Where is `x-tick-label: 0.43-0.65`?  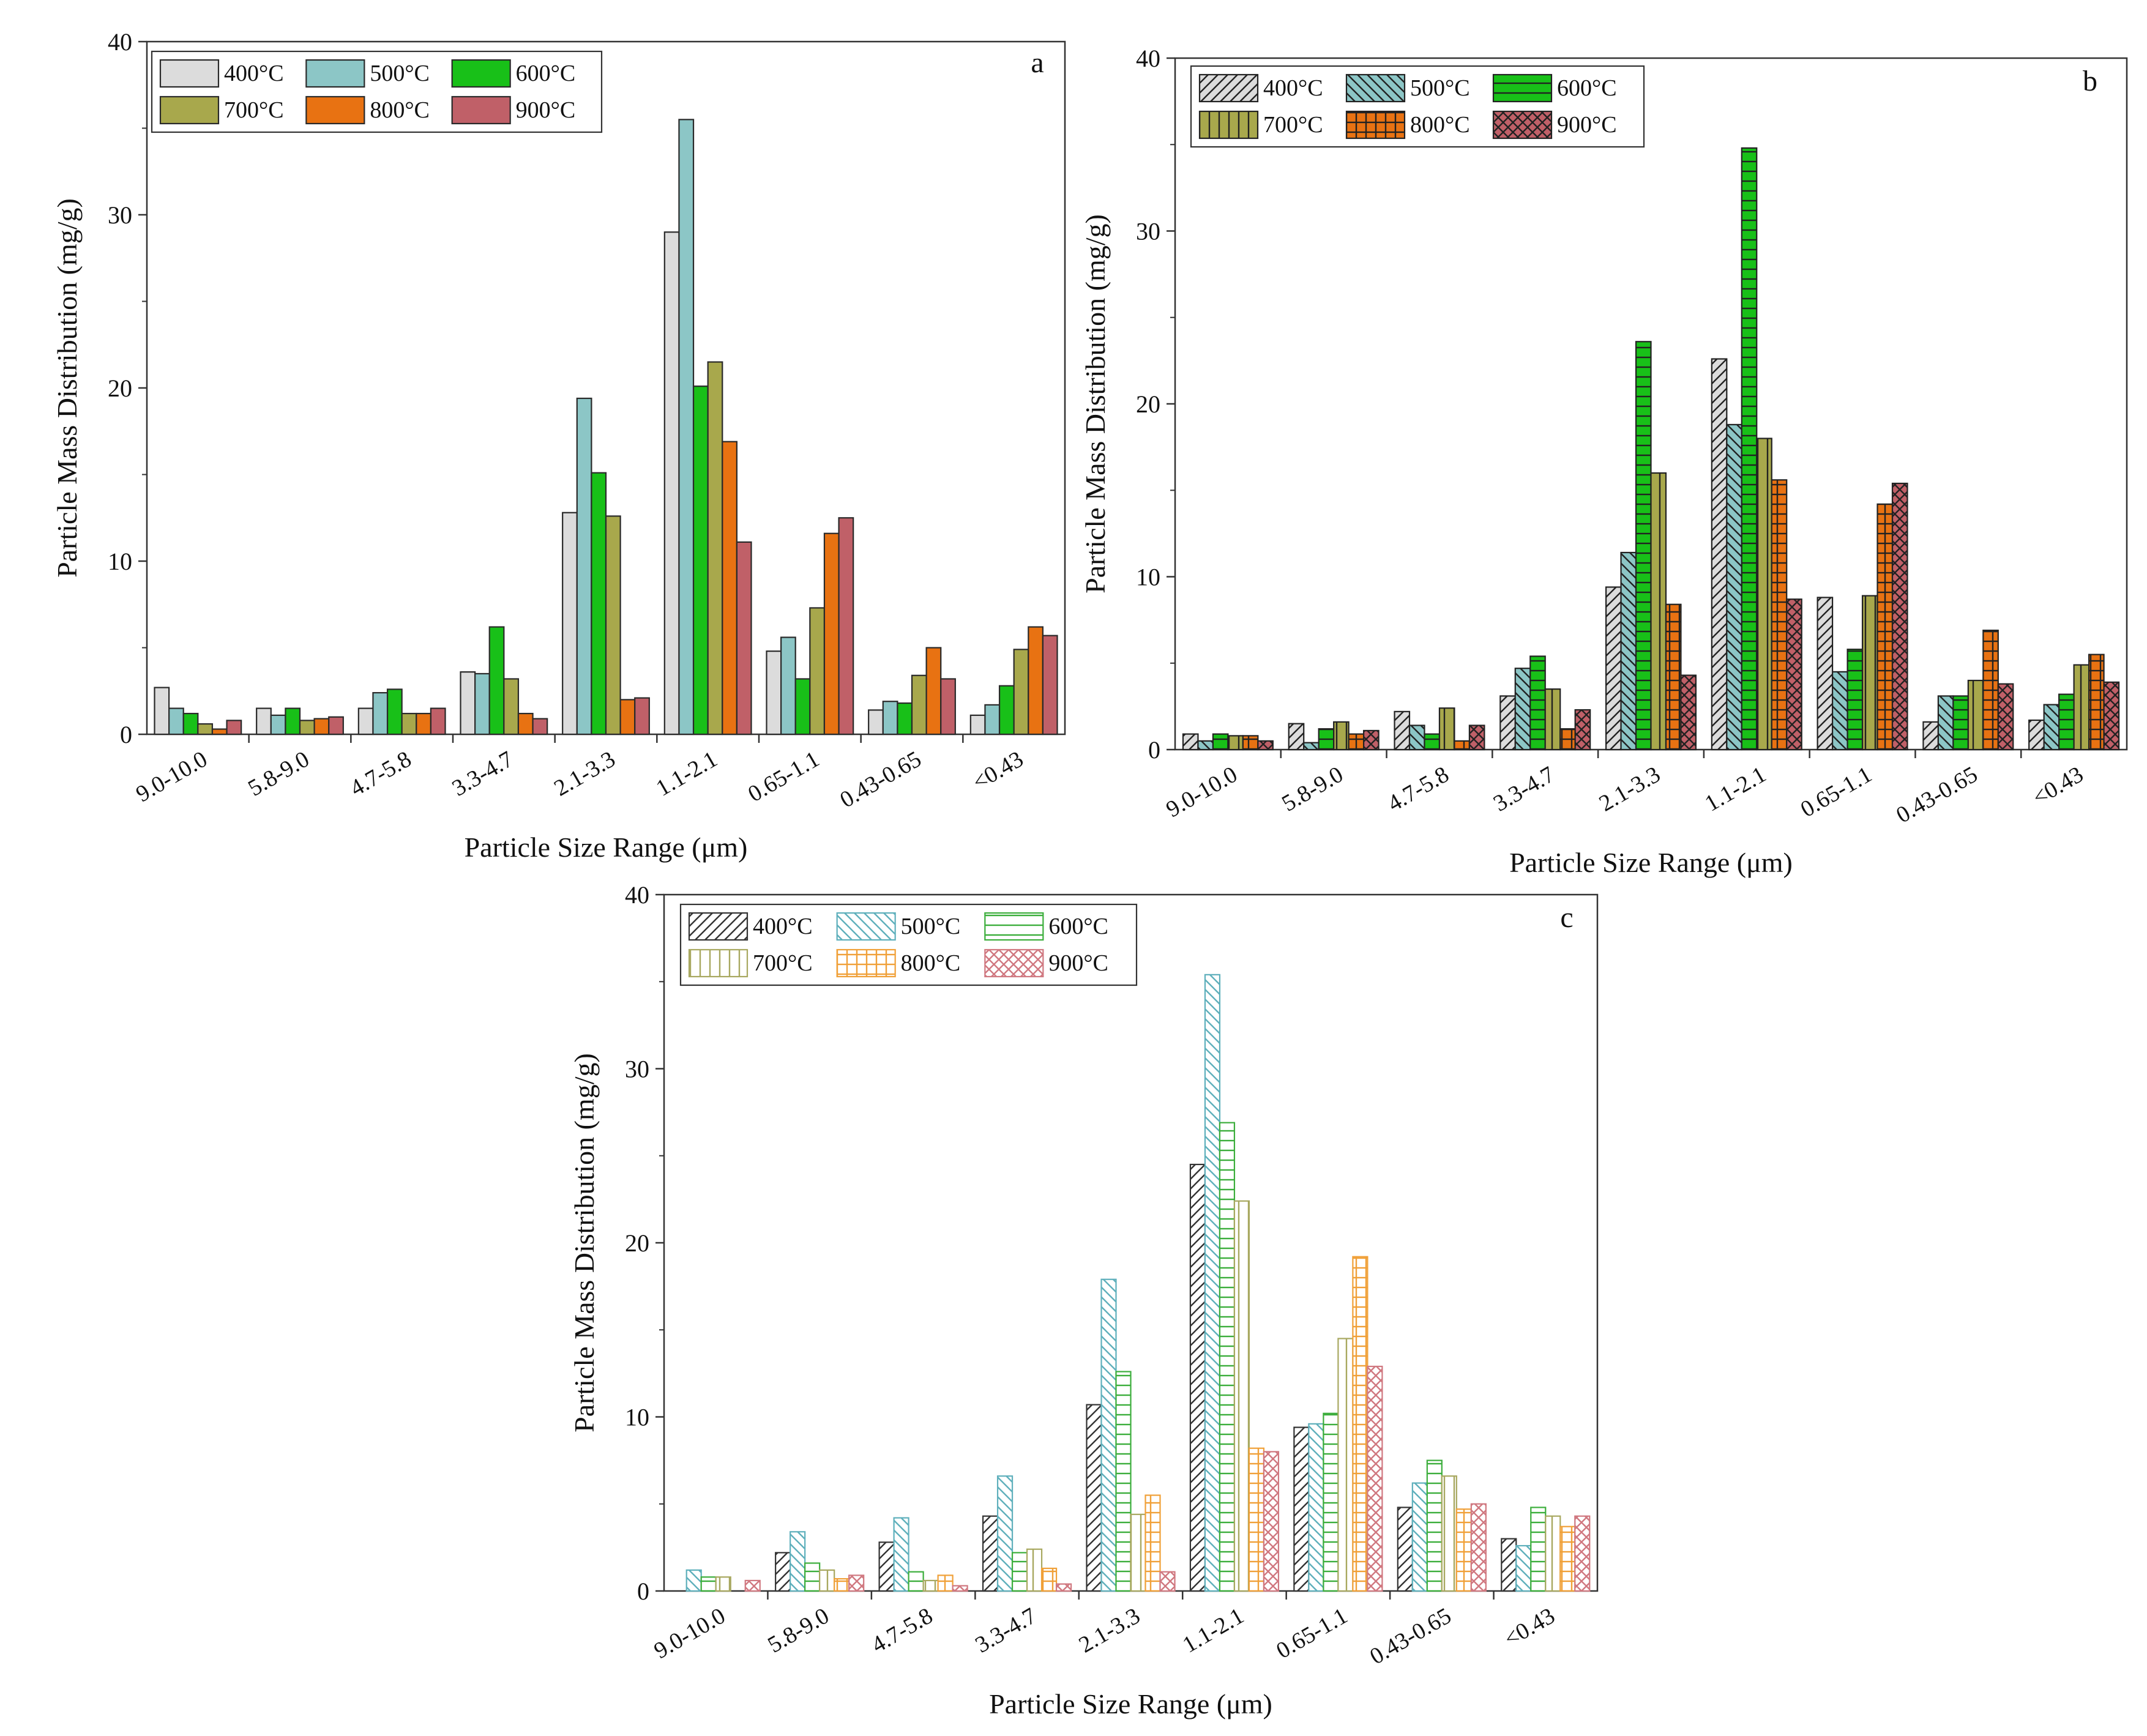 x-tick-label: 0.43-0.65 is located at coordinates (1410, 1636).